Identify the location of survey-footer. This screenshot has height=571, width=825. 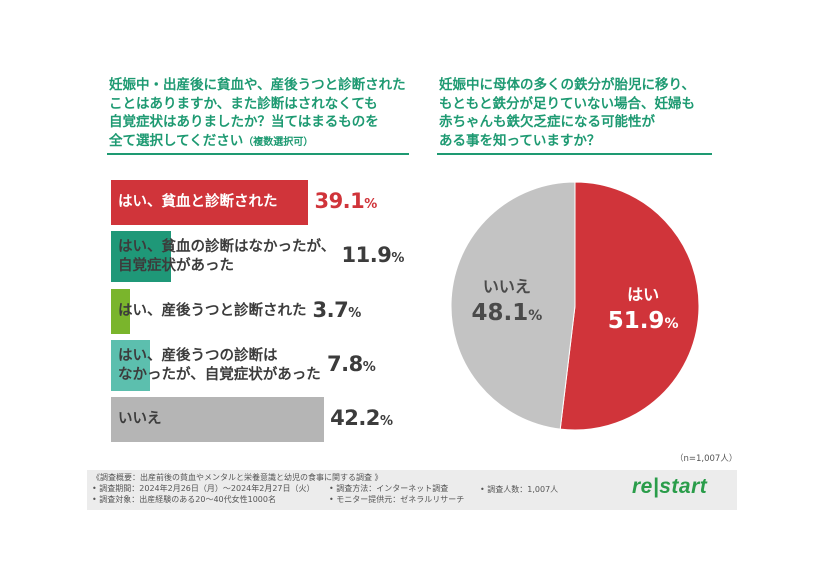
(412, 490).